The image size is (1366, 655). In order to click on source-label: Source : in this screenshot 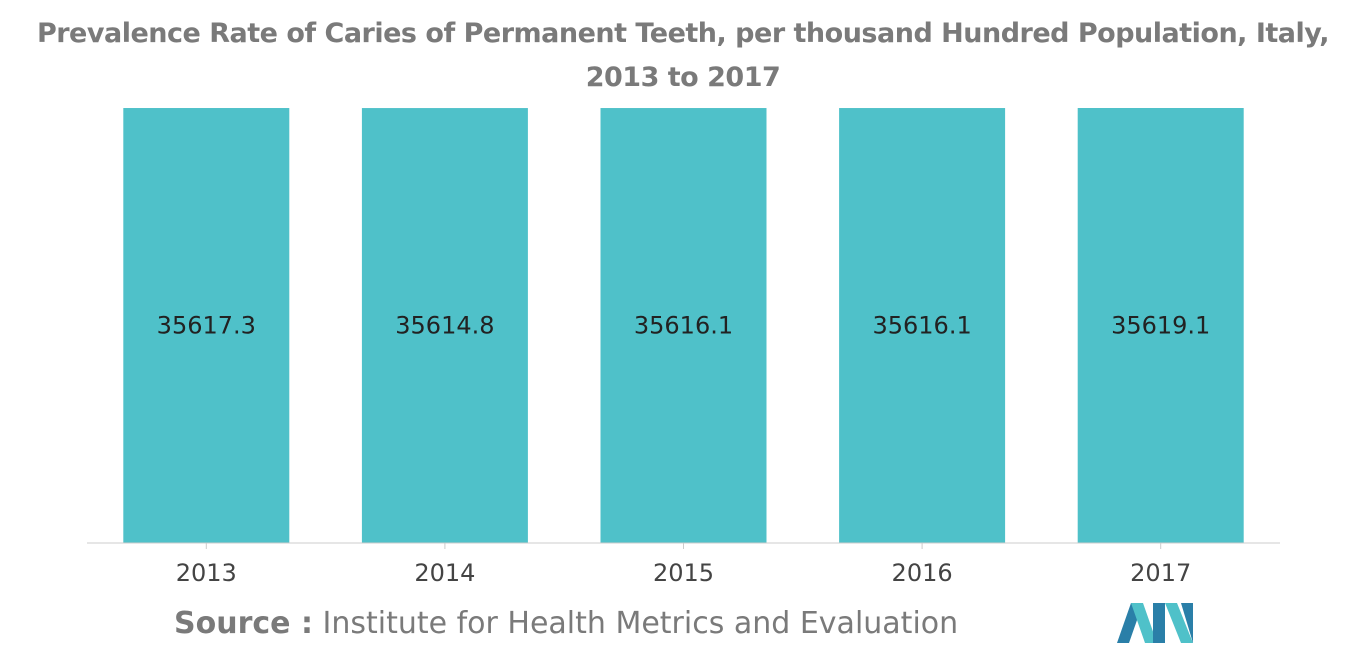, I will do `click(243, 623)`.